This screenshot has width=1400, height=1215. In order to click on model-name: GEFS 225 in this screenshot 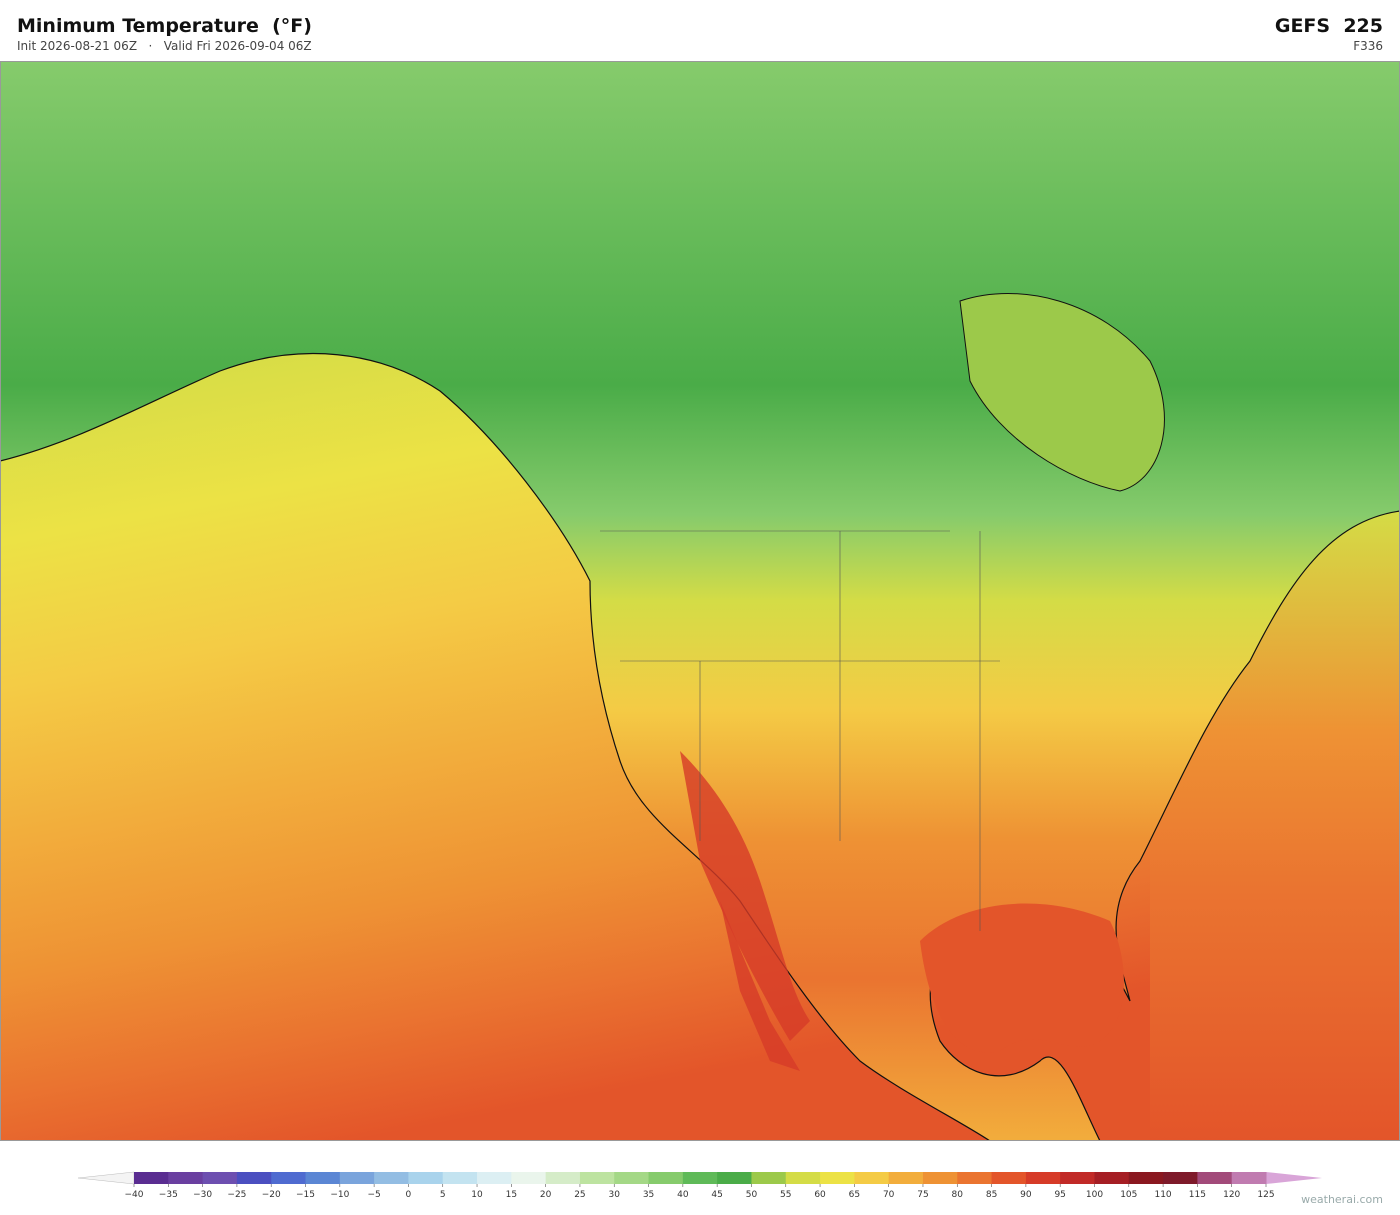, I will do `click(1328, 26)`.